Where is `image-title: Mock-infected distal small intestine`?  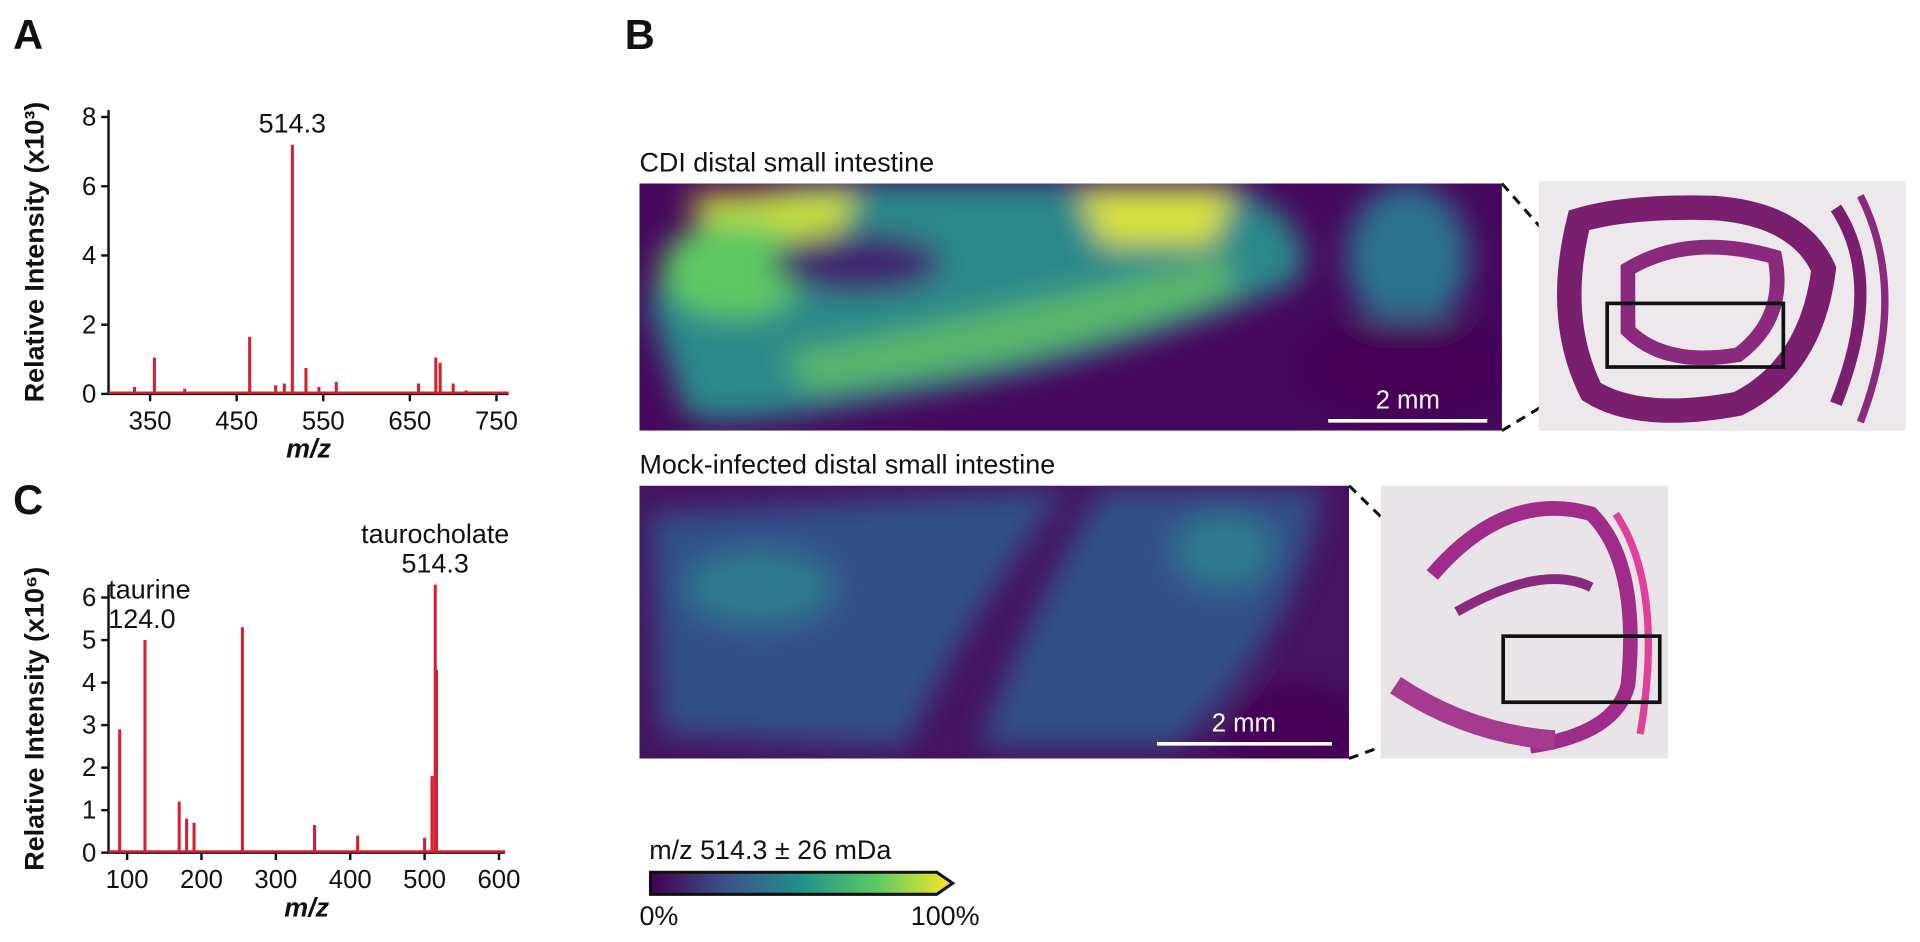
image-title: Mock-infected distal small intestine is located at coordinates (847, 464).